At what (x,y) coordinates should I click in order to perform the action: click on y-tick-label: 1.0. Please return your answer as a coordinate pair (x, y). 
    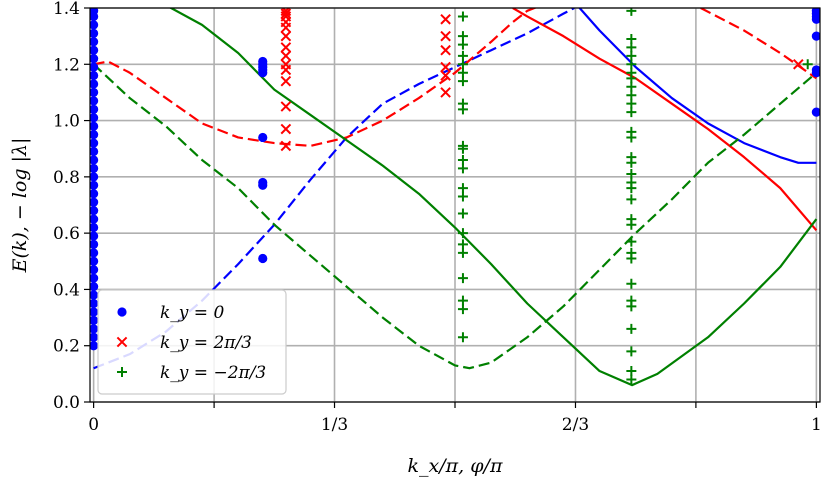
    Looking at the image, I should click on (66, 122).